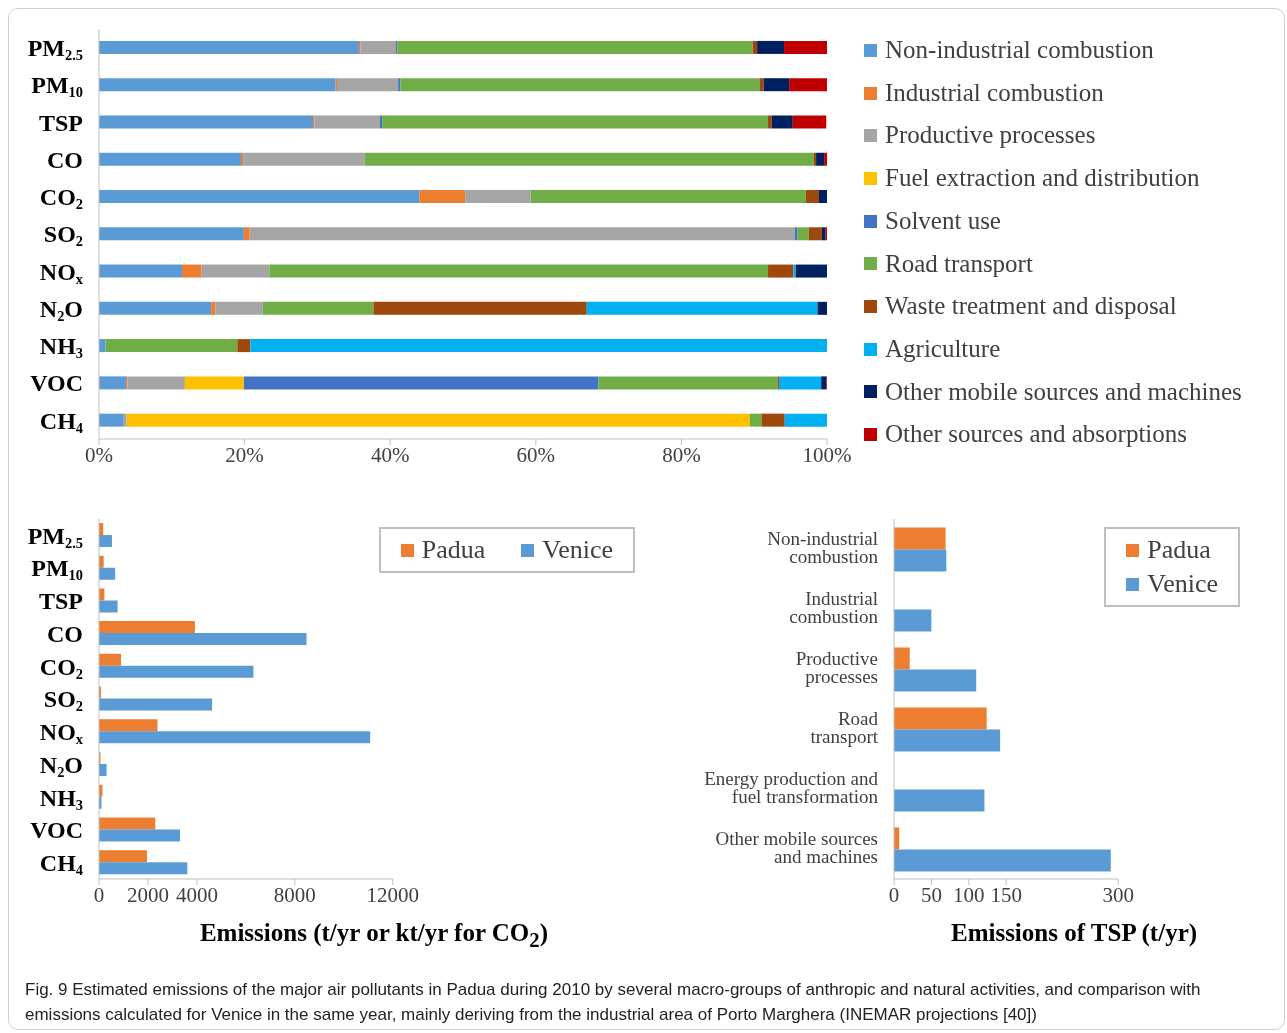  What do you see at coordinates (959, 263) in the screenshot?
I see `legend-label: Road transport` at bounding box center [959, 263].